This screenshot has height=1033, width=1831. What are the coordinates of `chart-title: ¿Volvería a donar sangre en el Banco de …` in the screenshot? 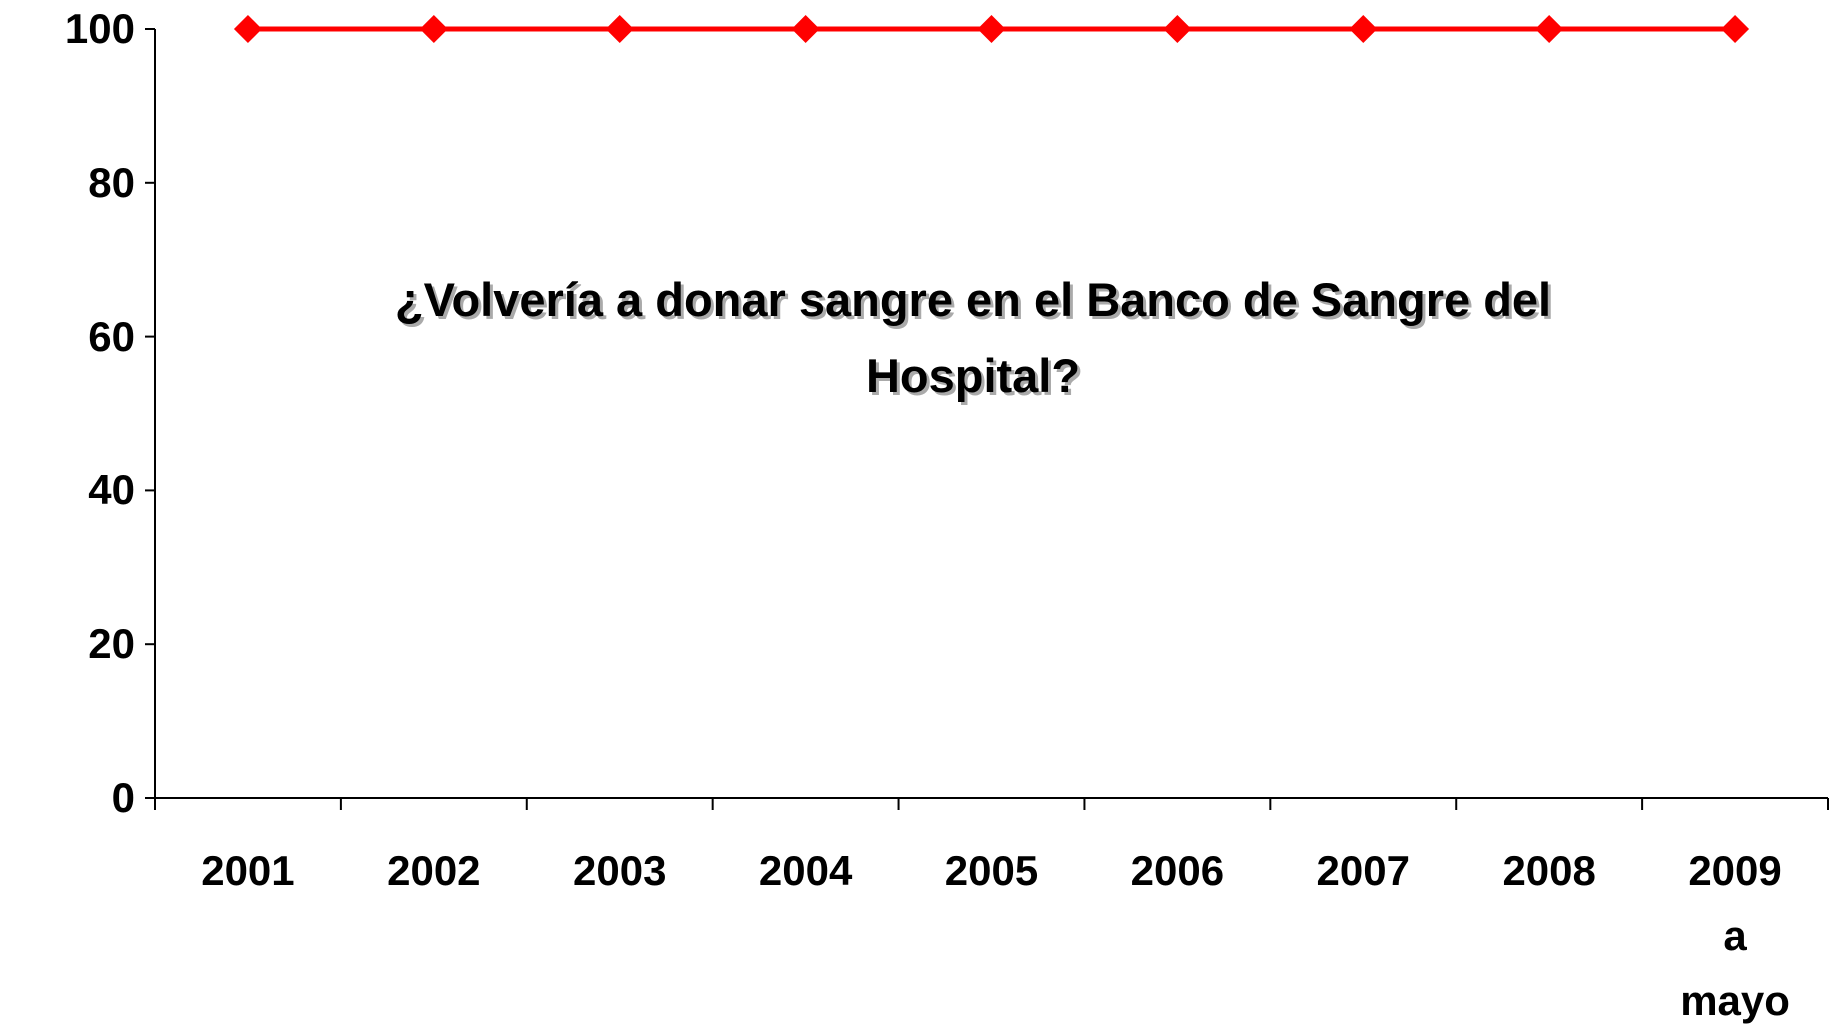 It's located at (973, 337).